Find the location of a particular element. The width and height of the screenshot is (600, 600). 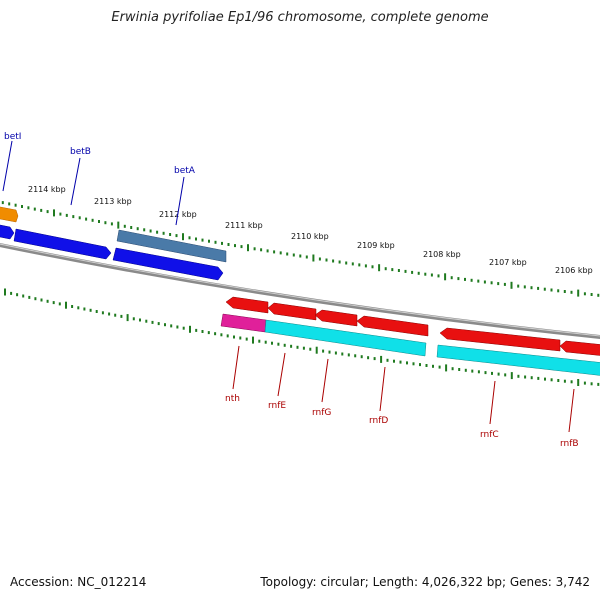

gene-nth is located at coordinates (243, 323).